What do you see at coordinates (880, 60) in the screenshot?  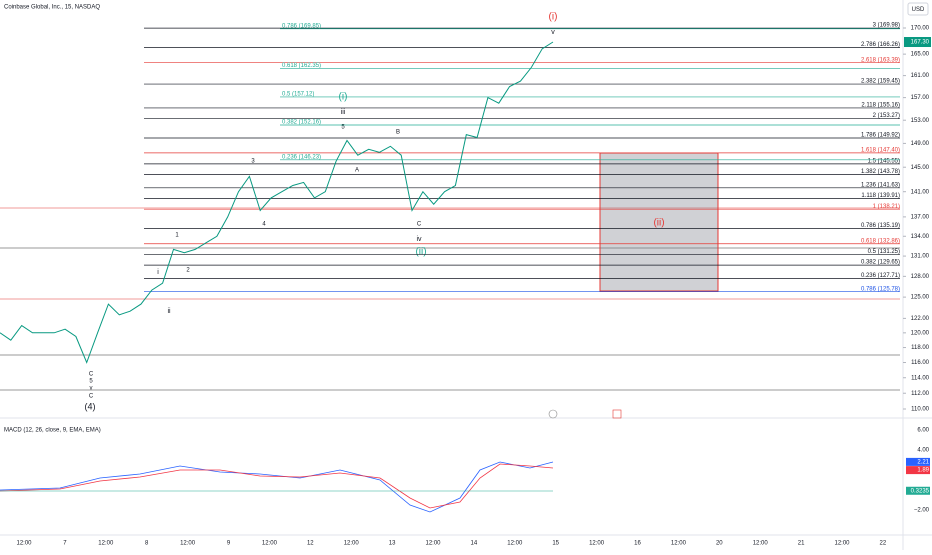 I see `fib-label: 2.618 (163.39)` at bounding box center [880, 60].